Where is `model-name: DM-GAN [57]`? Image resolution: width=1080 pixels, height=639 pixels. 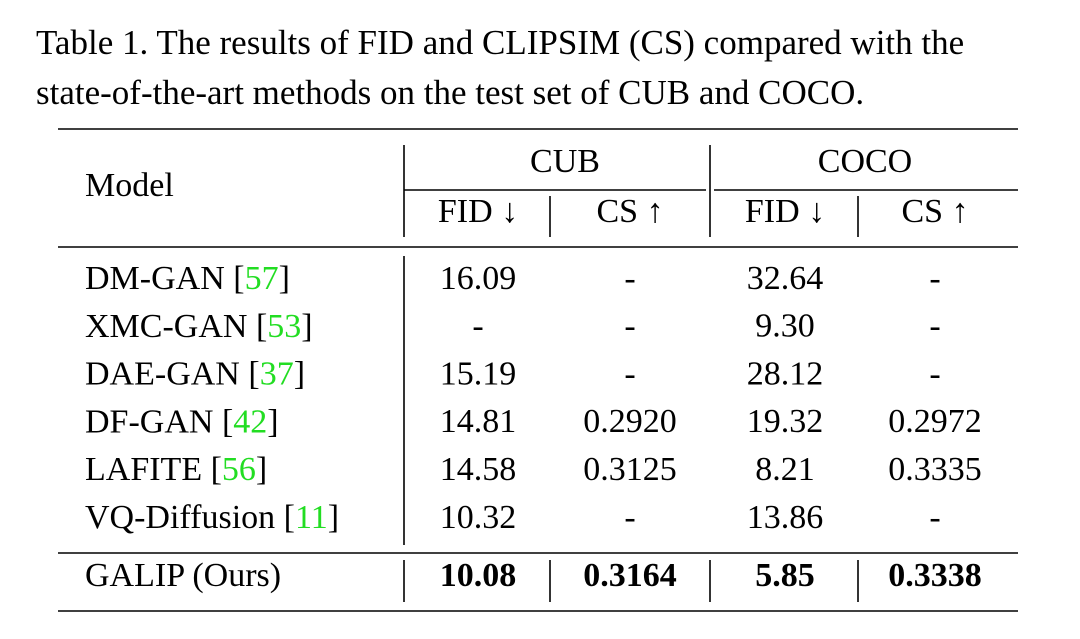 model-name: DM-GAN [57] is located at coordinates (187, 278).